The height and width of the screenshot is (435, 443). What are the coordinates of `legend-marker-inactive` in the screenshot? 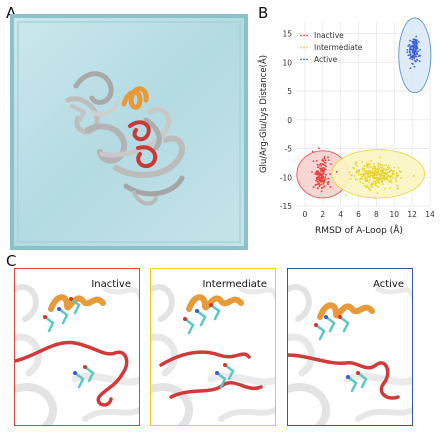 It's located at (301, 35).